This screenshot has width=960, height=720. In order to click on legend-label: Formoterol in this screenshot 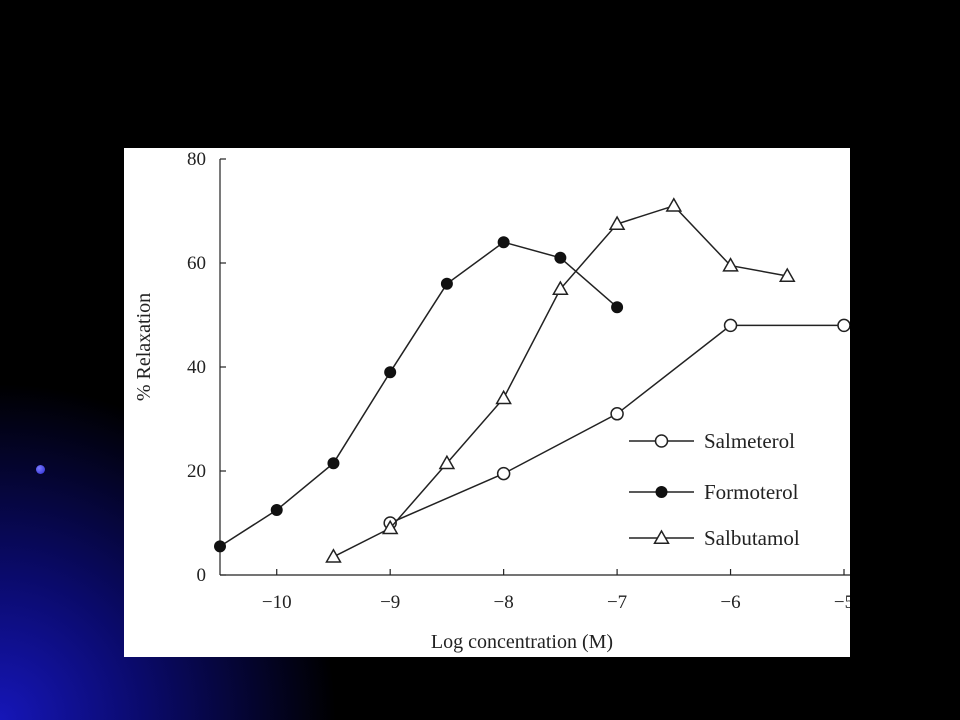, I will do `click(751, 492)`.